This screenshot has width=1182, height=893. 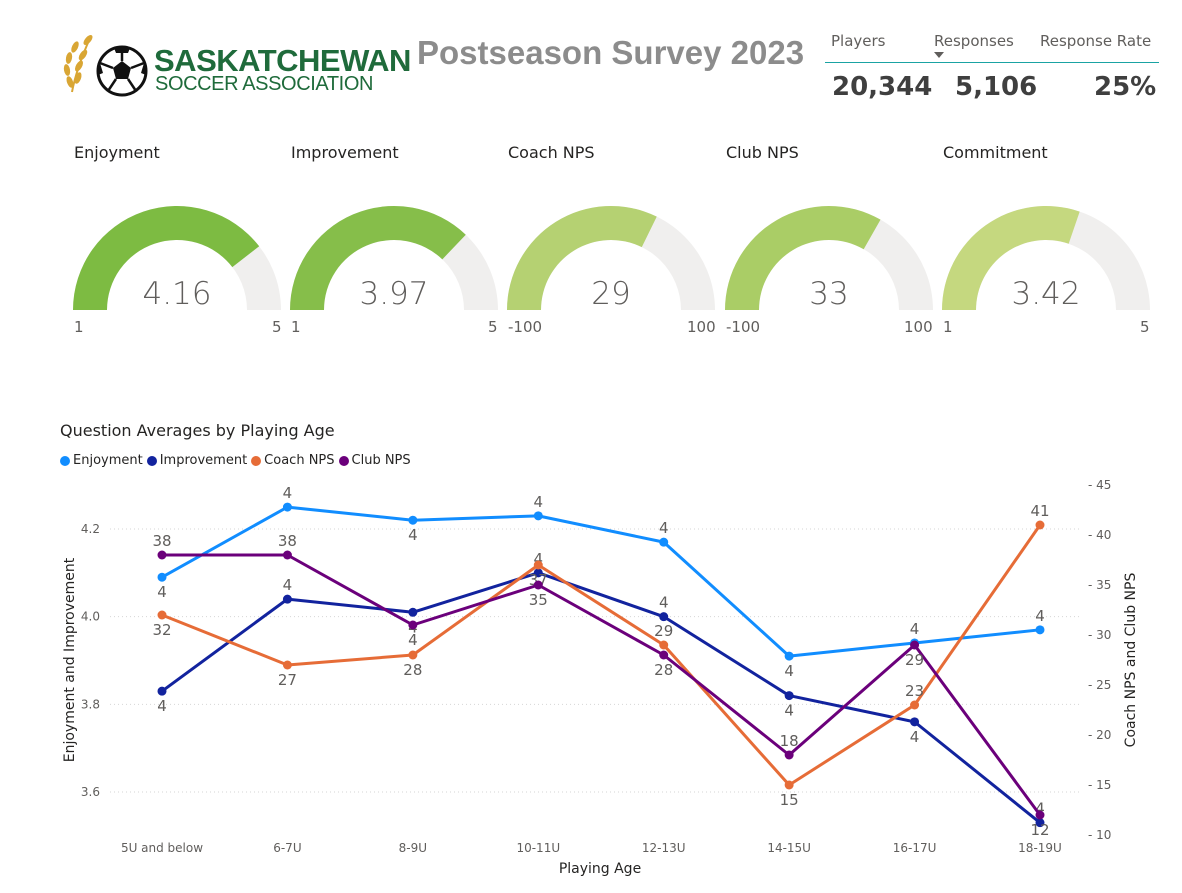 What do you see at coordinates (601, 581) in the screenshot?
I see `series-line-enjoyment` at bounding box center [601, 581].